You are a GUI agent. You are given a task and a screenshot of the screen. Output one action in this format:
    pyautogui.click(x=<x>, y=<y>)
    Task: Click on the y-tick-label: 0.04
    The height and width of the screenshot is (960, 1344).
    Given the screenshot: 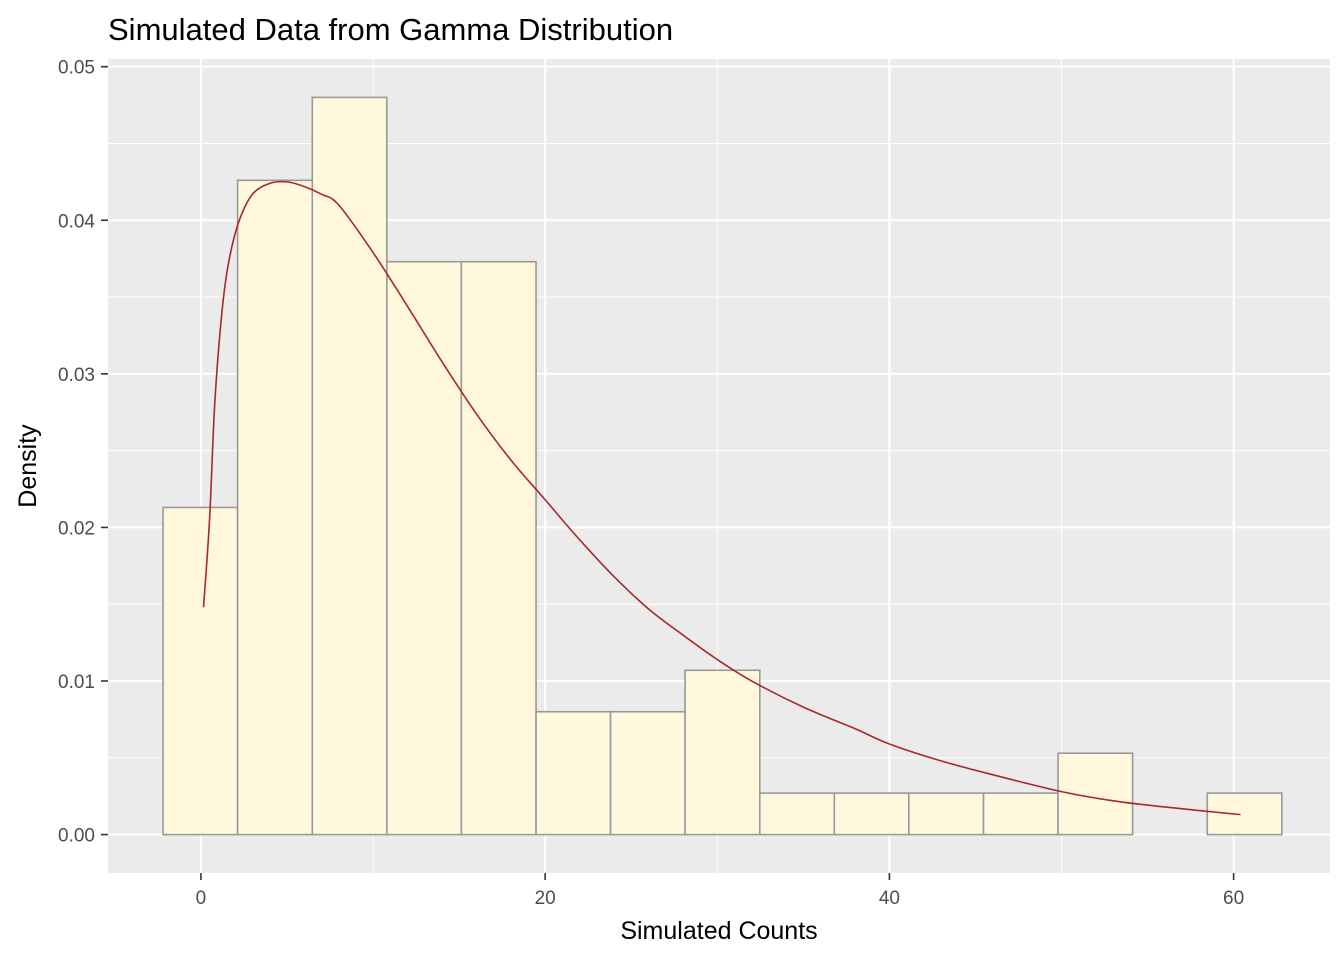 What is the action you would take?
    pyautogui.click(x=76, y=221)
    